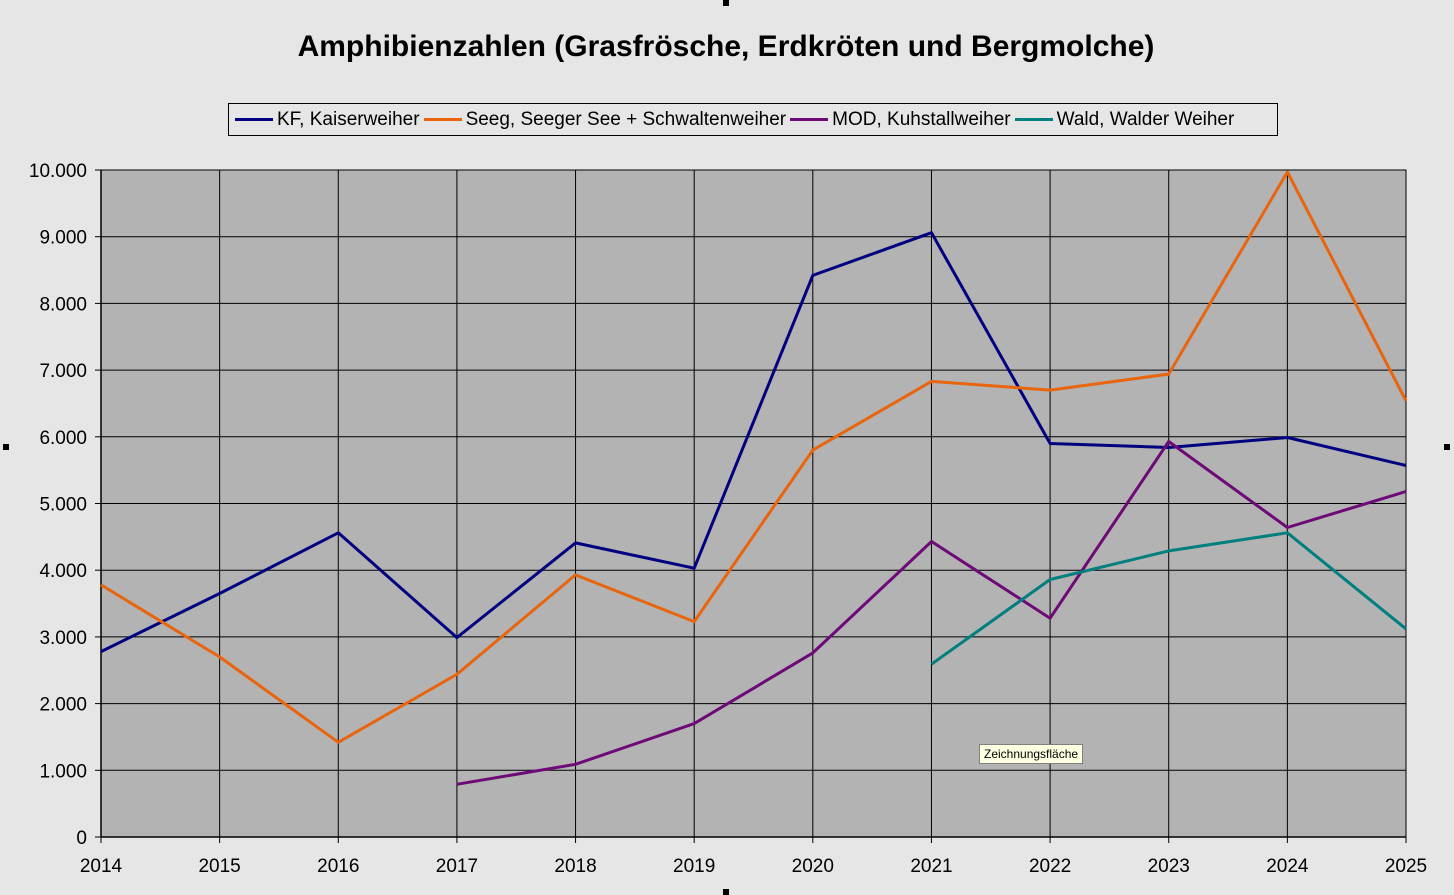  Describe the element at coordinates (58, 171) in the screenshot. I see `y-tick-label: 10.000` at that location.